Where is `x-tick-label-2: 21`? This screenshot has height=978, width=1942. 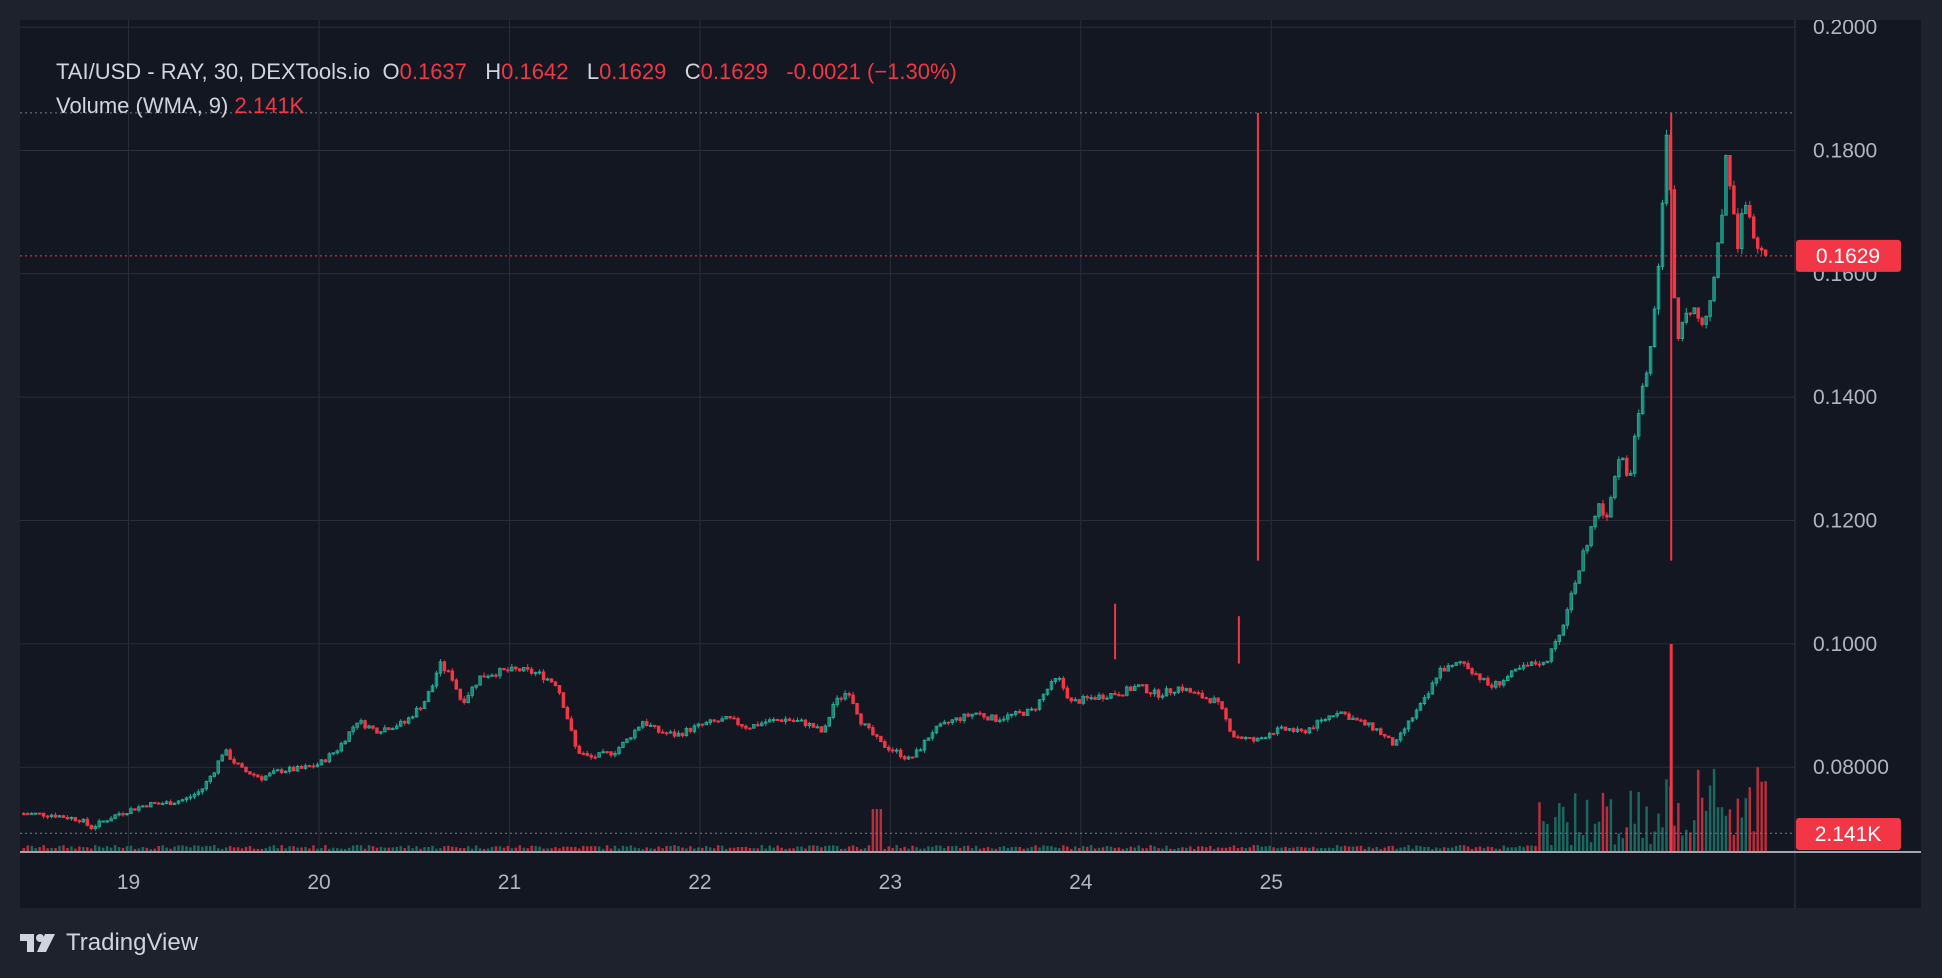
x-tick-label-2: 21 is located at coordinates (509, 882).